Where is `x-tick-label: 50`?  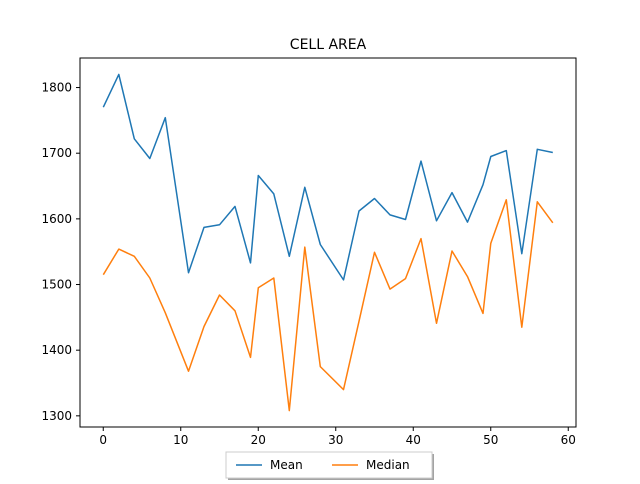 x-tick-label: 50 is located at coordinates (490, 440).